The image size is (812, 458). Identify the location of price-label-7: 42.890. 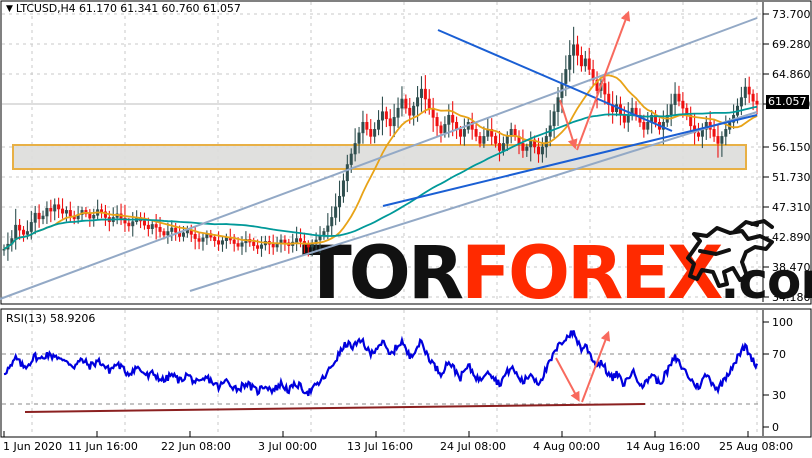
(791, 237).